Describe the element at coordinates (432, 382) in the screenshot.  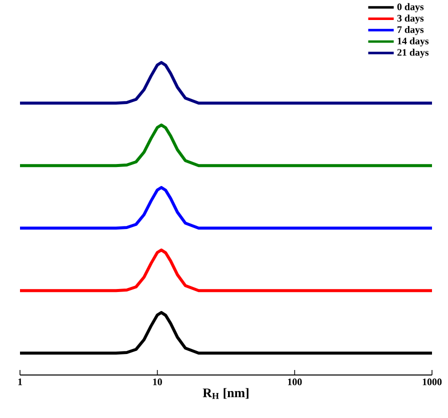
I see `x-tick-label: 1000` at that location.